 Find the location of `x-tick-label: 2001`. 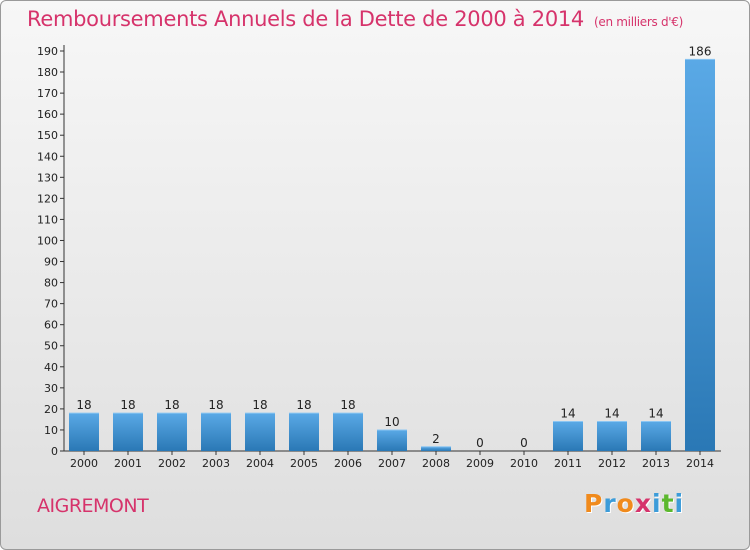

x-tick-label: 2001 is located at coordinates (128, 463).